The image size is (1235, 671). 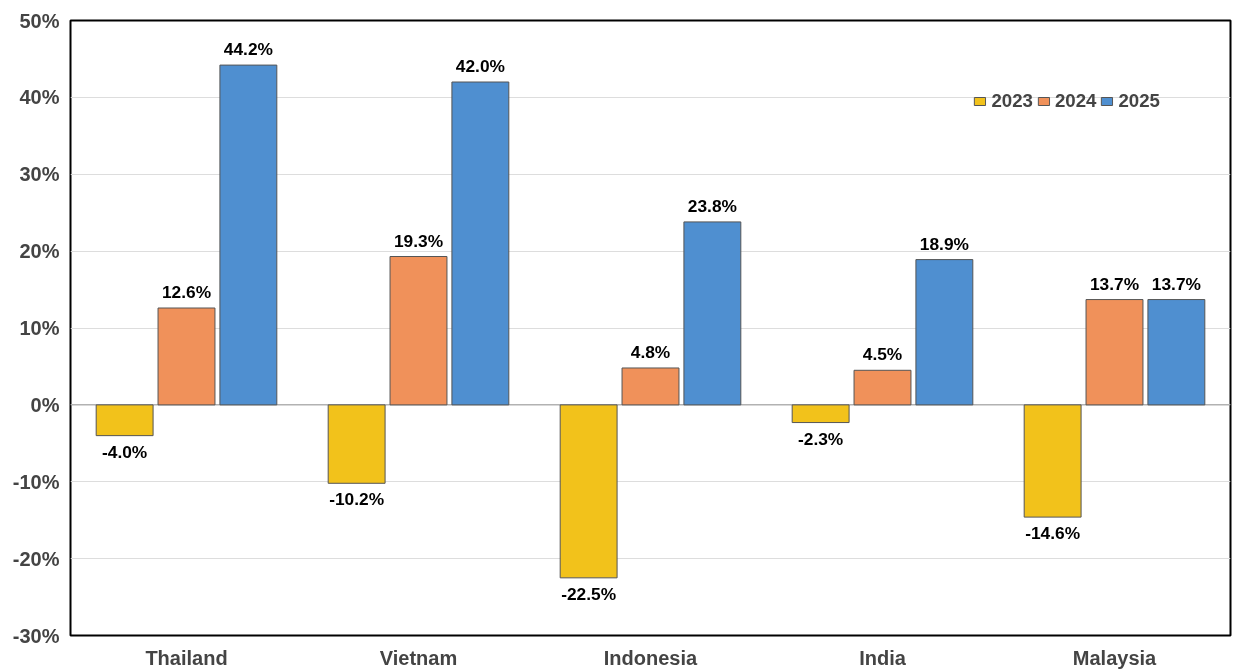 What do you see at coordinates (589, 593) in the screenshot?
I see `text: -22.5%` at bounding box center [589, 593].